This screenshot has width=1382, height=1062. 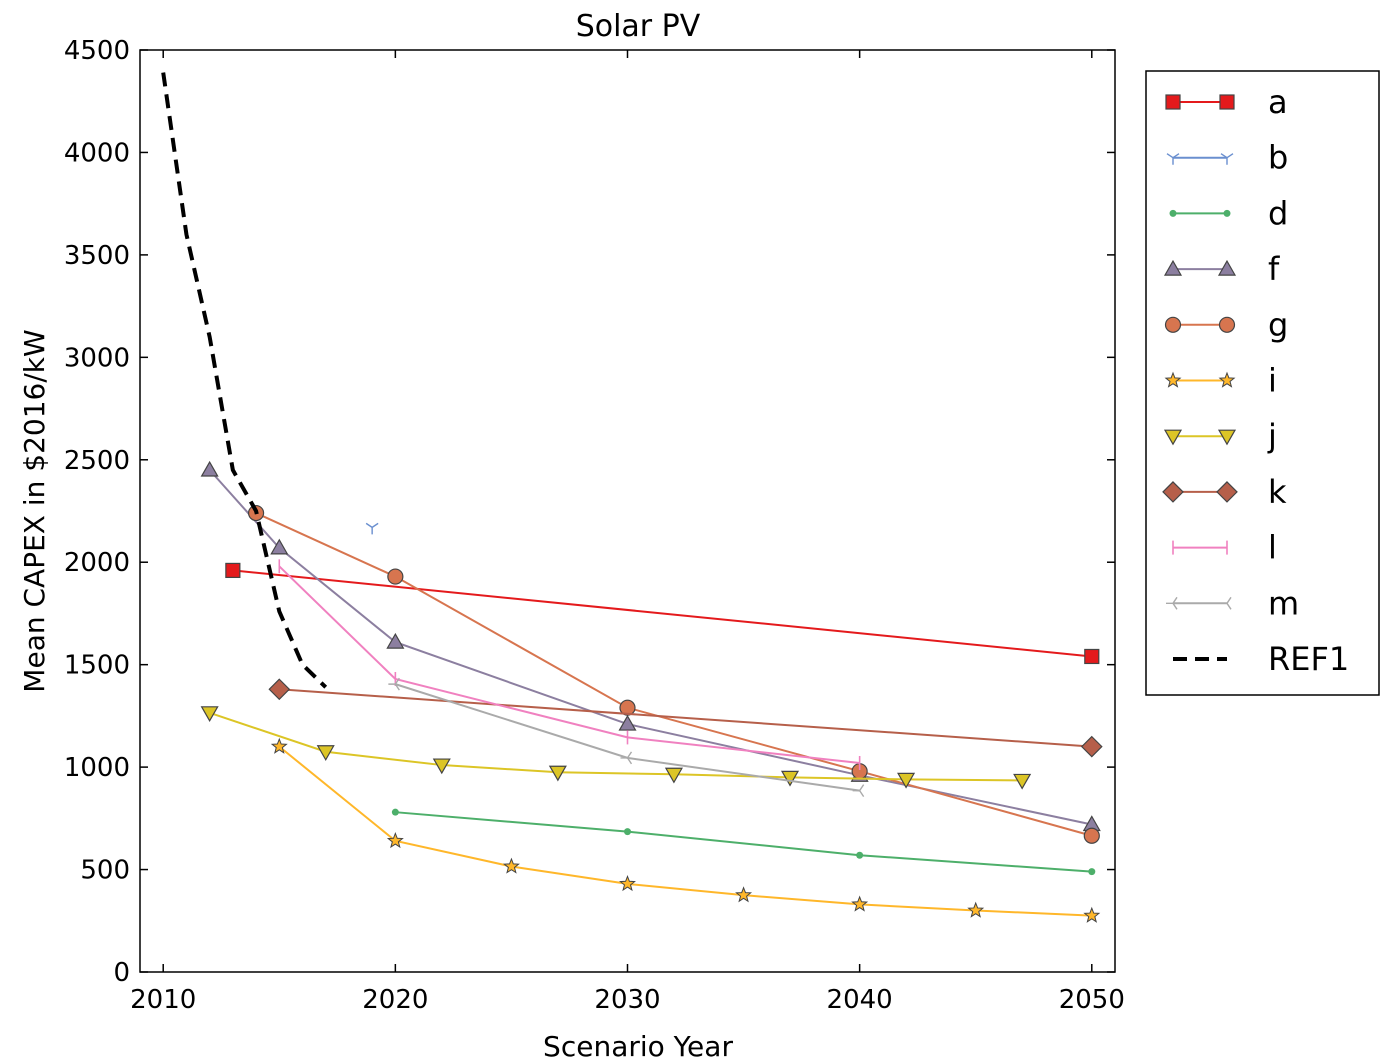 I want to click on series-b, so click(x=372, y=528).